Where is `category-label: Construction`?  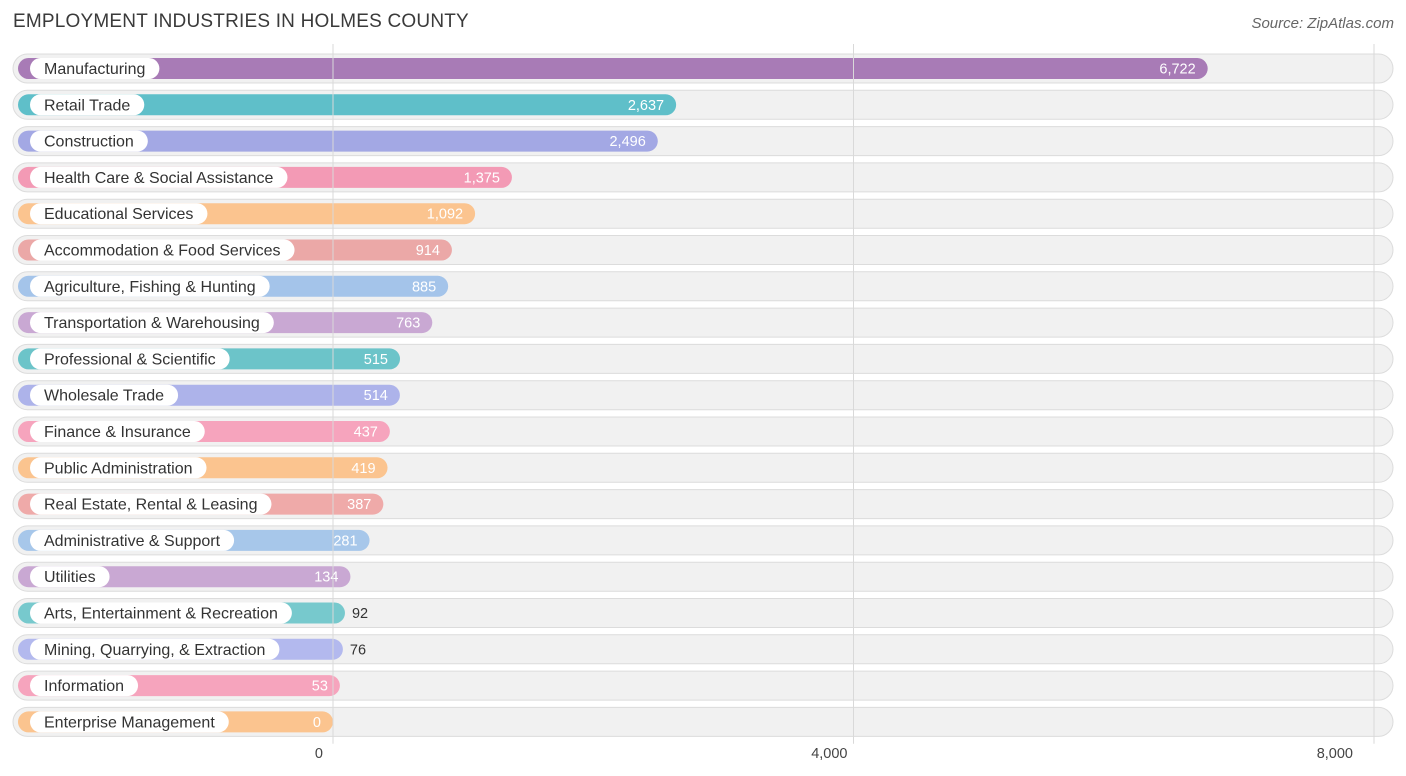 category-label: Construction is located at coordinates (89, 142).